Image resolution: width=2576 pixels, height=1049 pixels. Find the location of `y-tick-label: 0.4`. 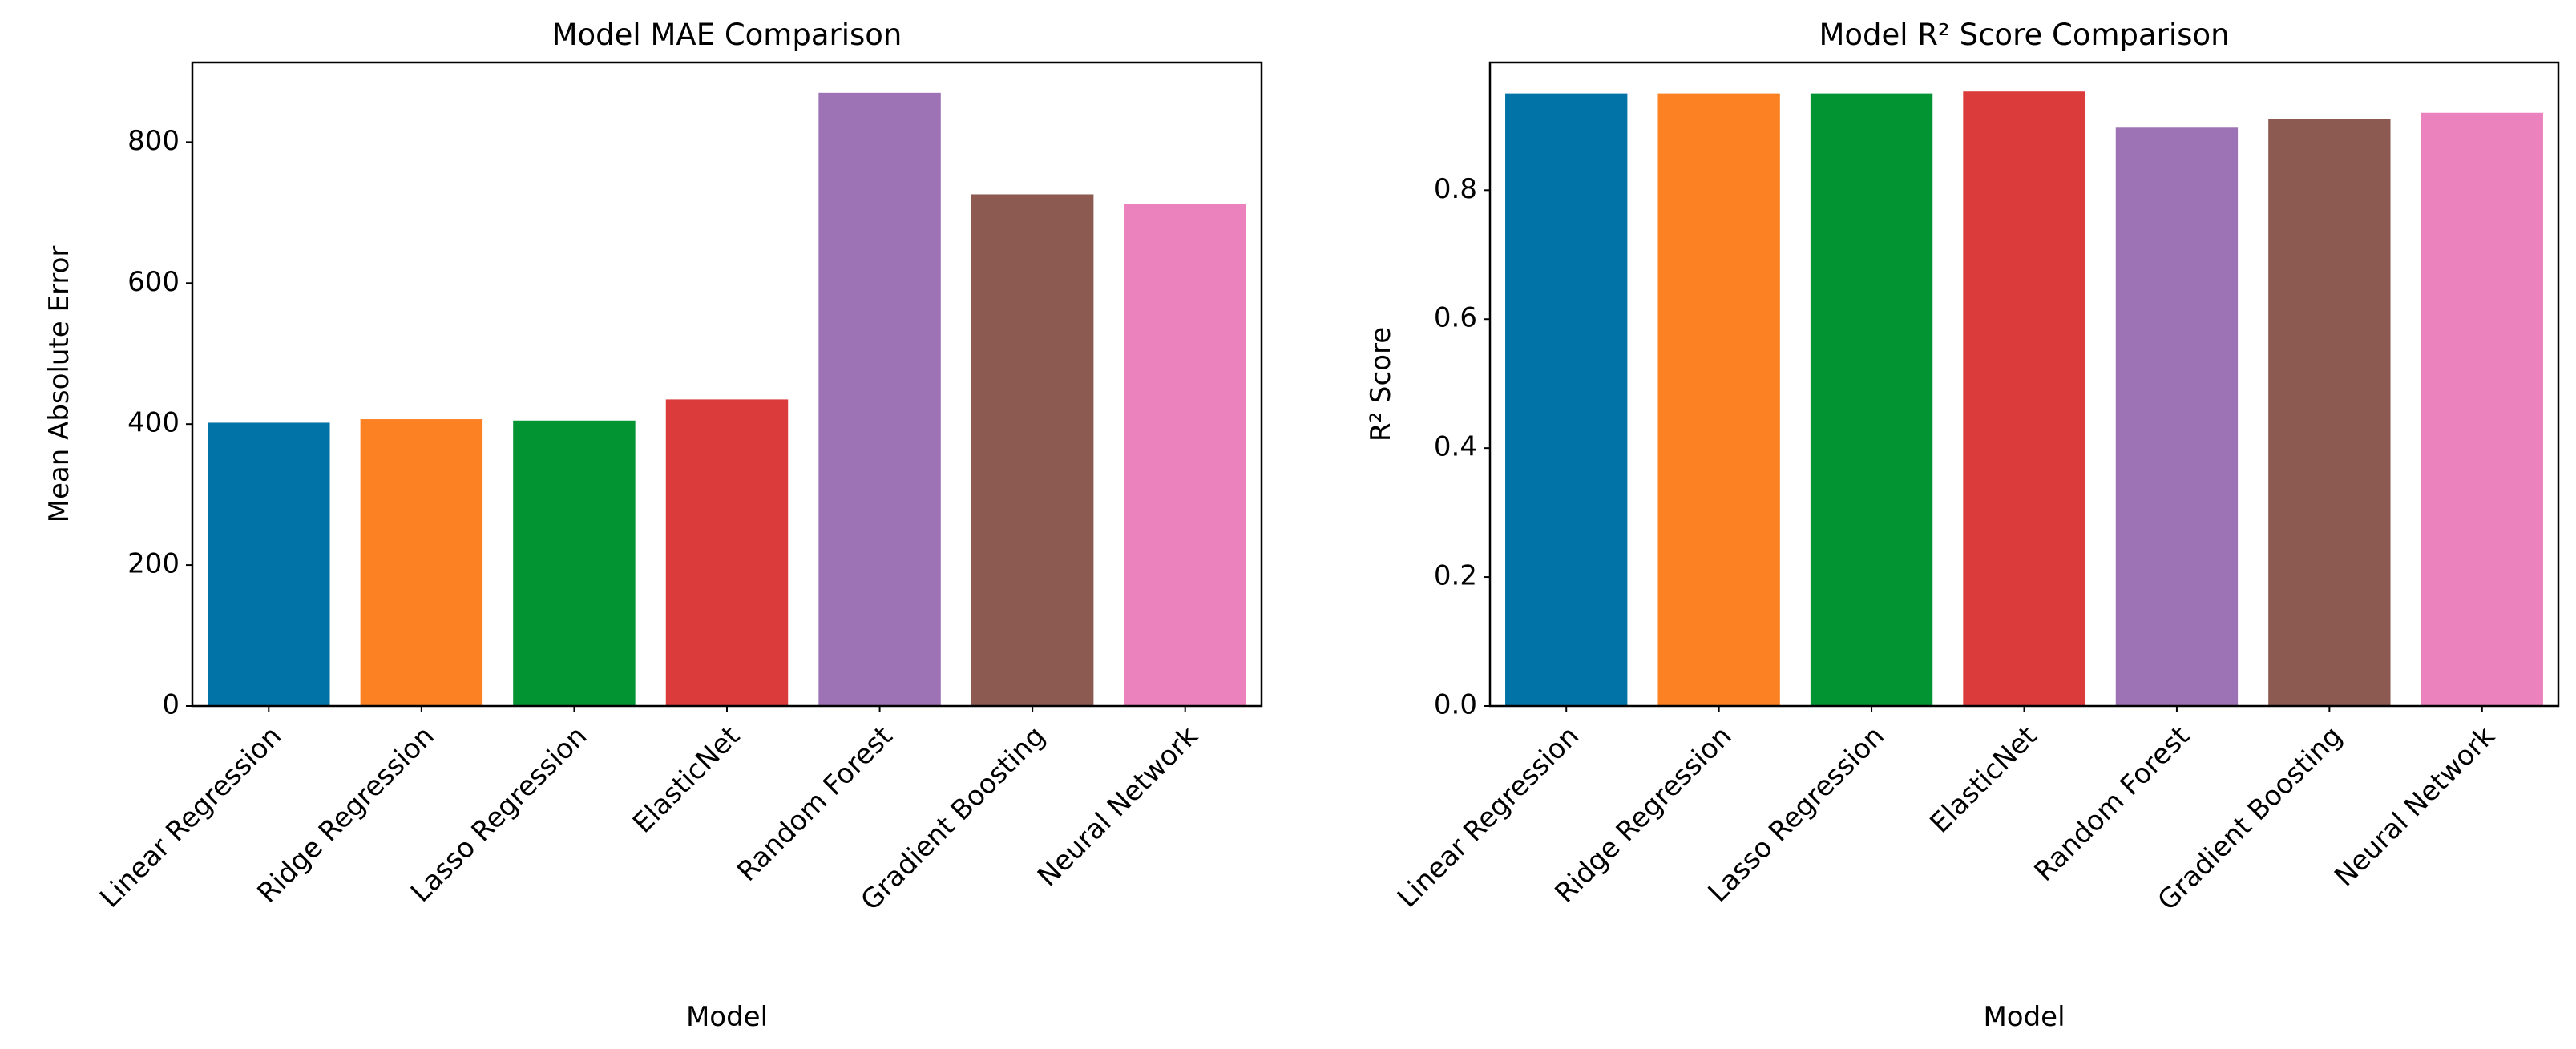

y-tick-label: 0.4 is located at coordinates (1455, 447).